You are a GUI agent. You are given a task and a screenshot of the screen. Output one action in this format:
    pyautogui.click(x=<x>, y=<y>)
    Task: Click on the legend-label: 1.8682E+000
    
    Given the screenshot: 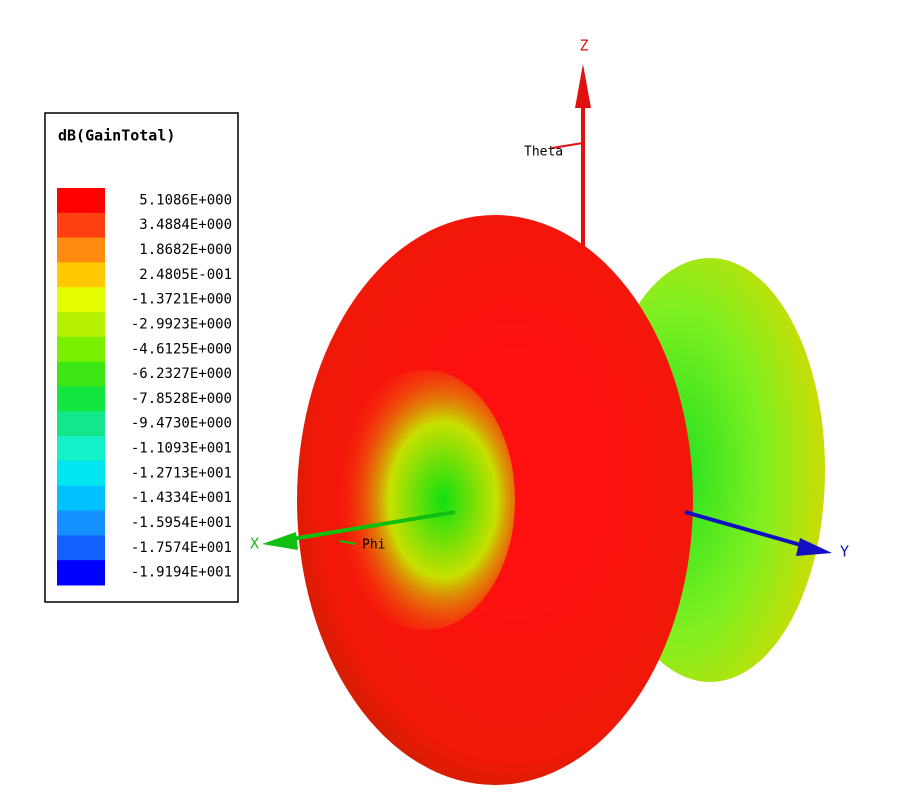 What is the action you would take?
    pyautogui.click(x=185, y=250)
    